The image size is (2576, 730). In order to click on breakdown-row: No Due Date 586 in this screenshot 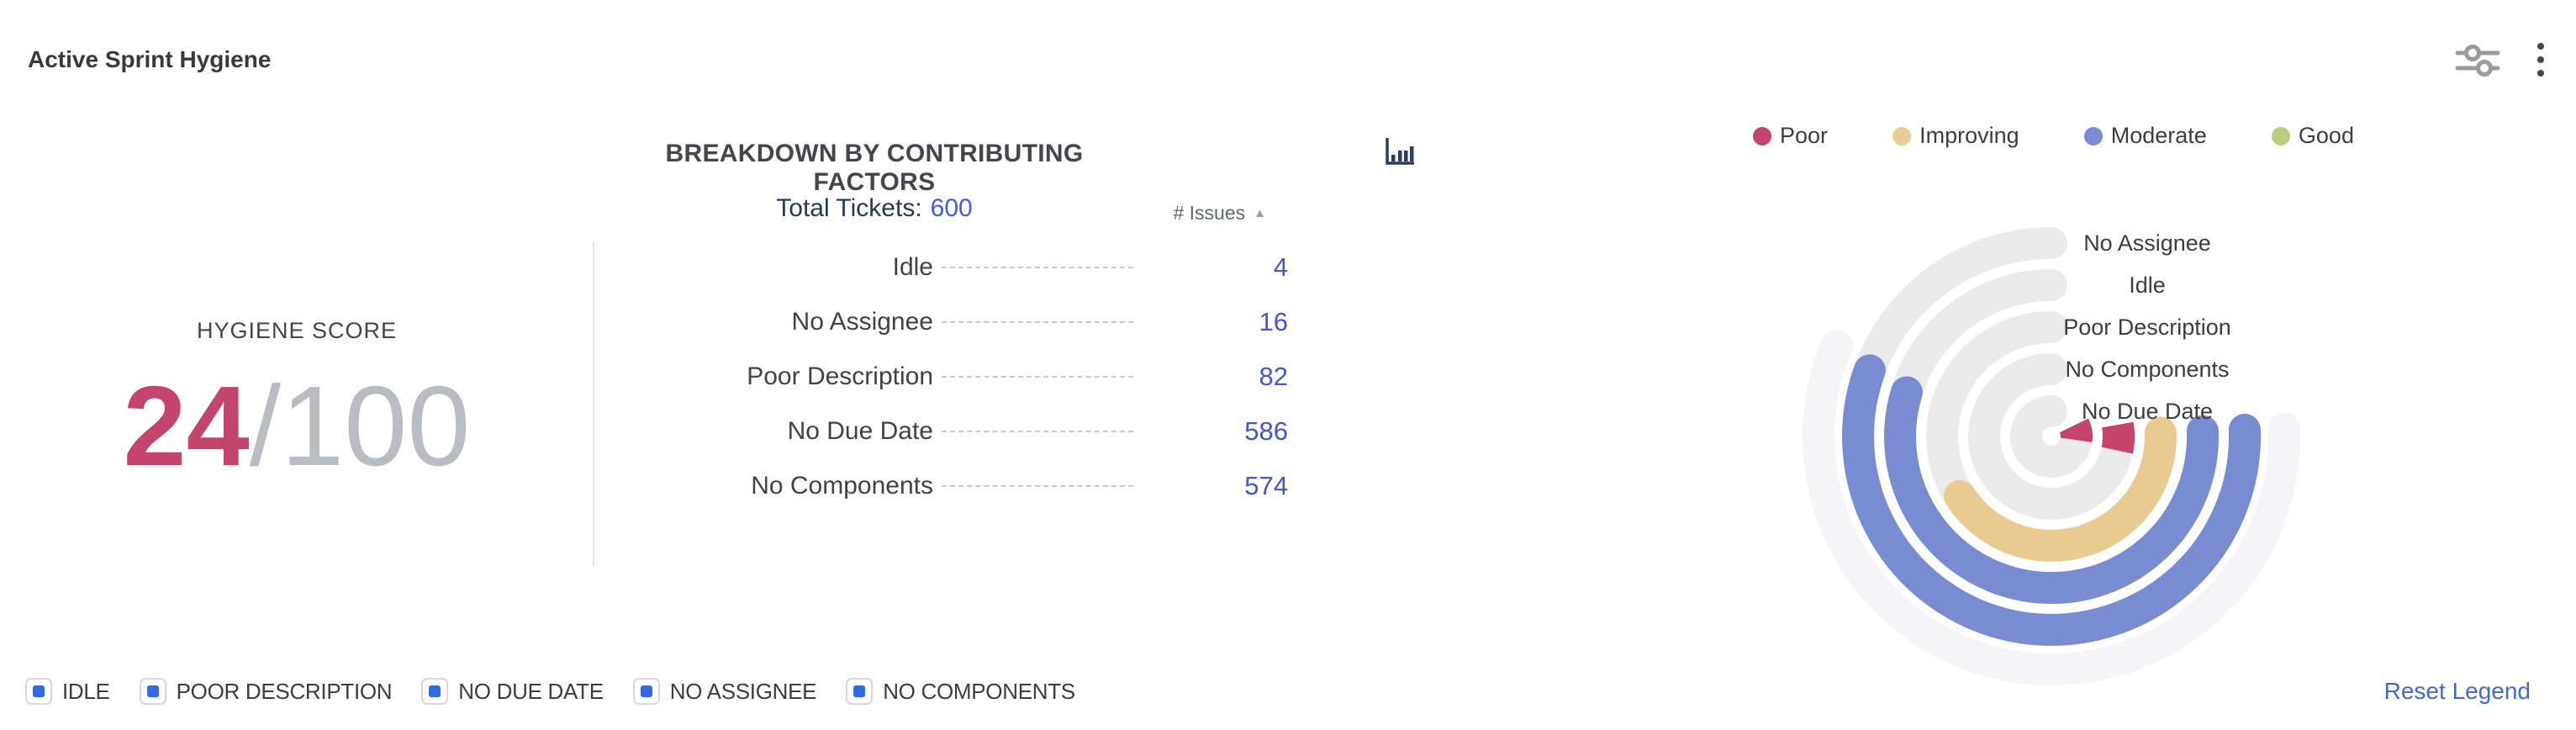, I will do `click(955, 431)`.